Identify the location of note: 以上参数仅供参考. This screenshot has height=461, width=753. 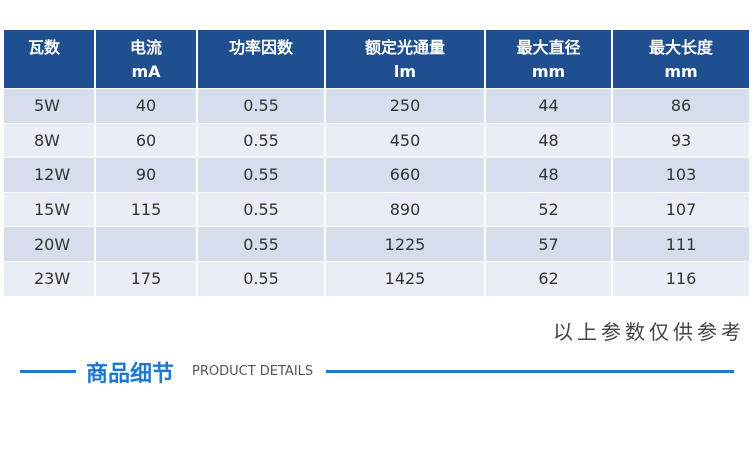
(649, 332).